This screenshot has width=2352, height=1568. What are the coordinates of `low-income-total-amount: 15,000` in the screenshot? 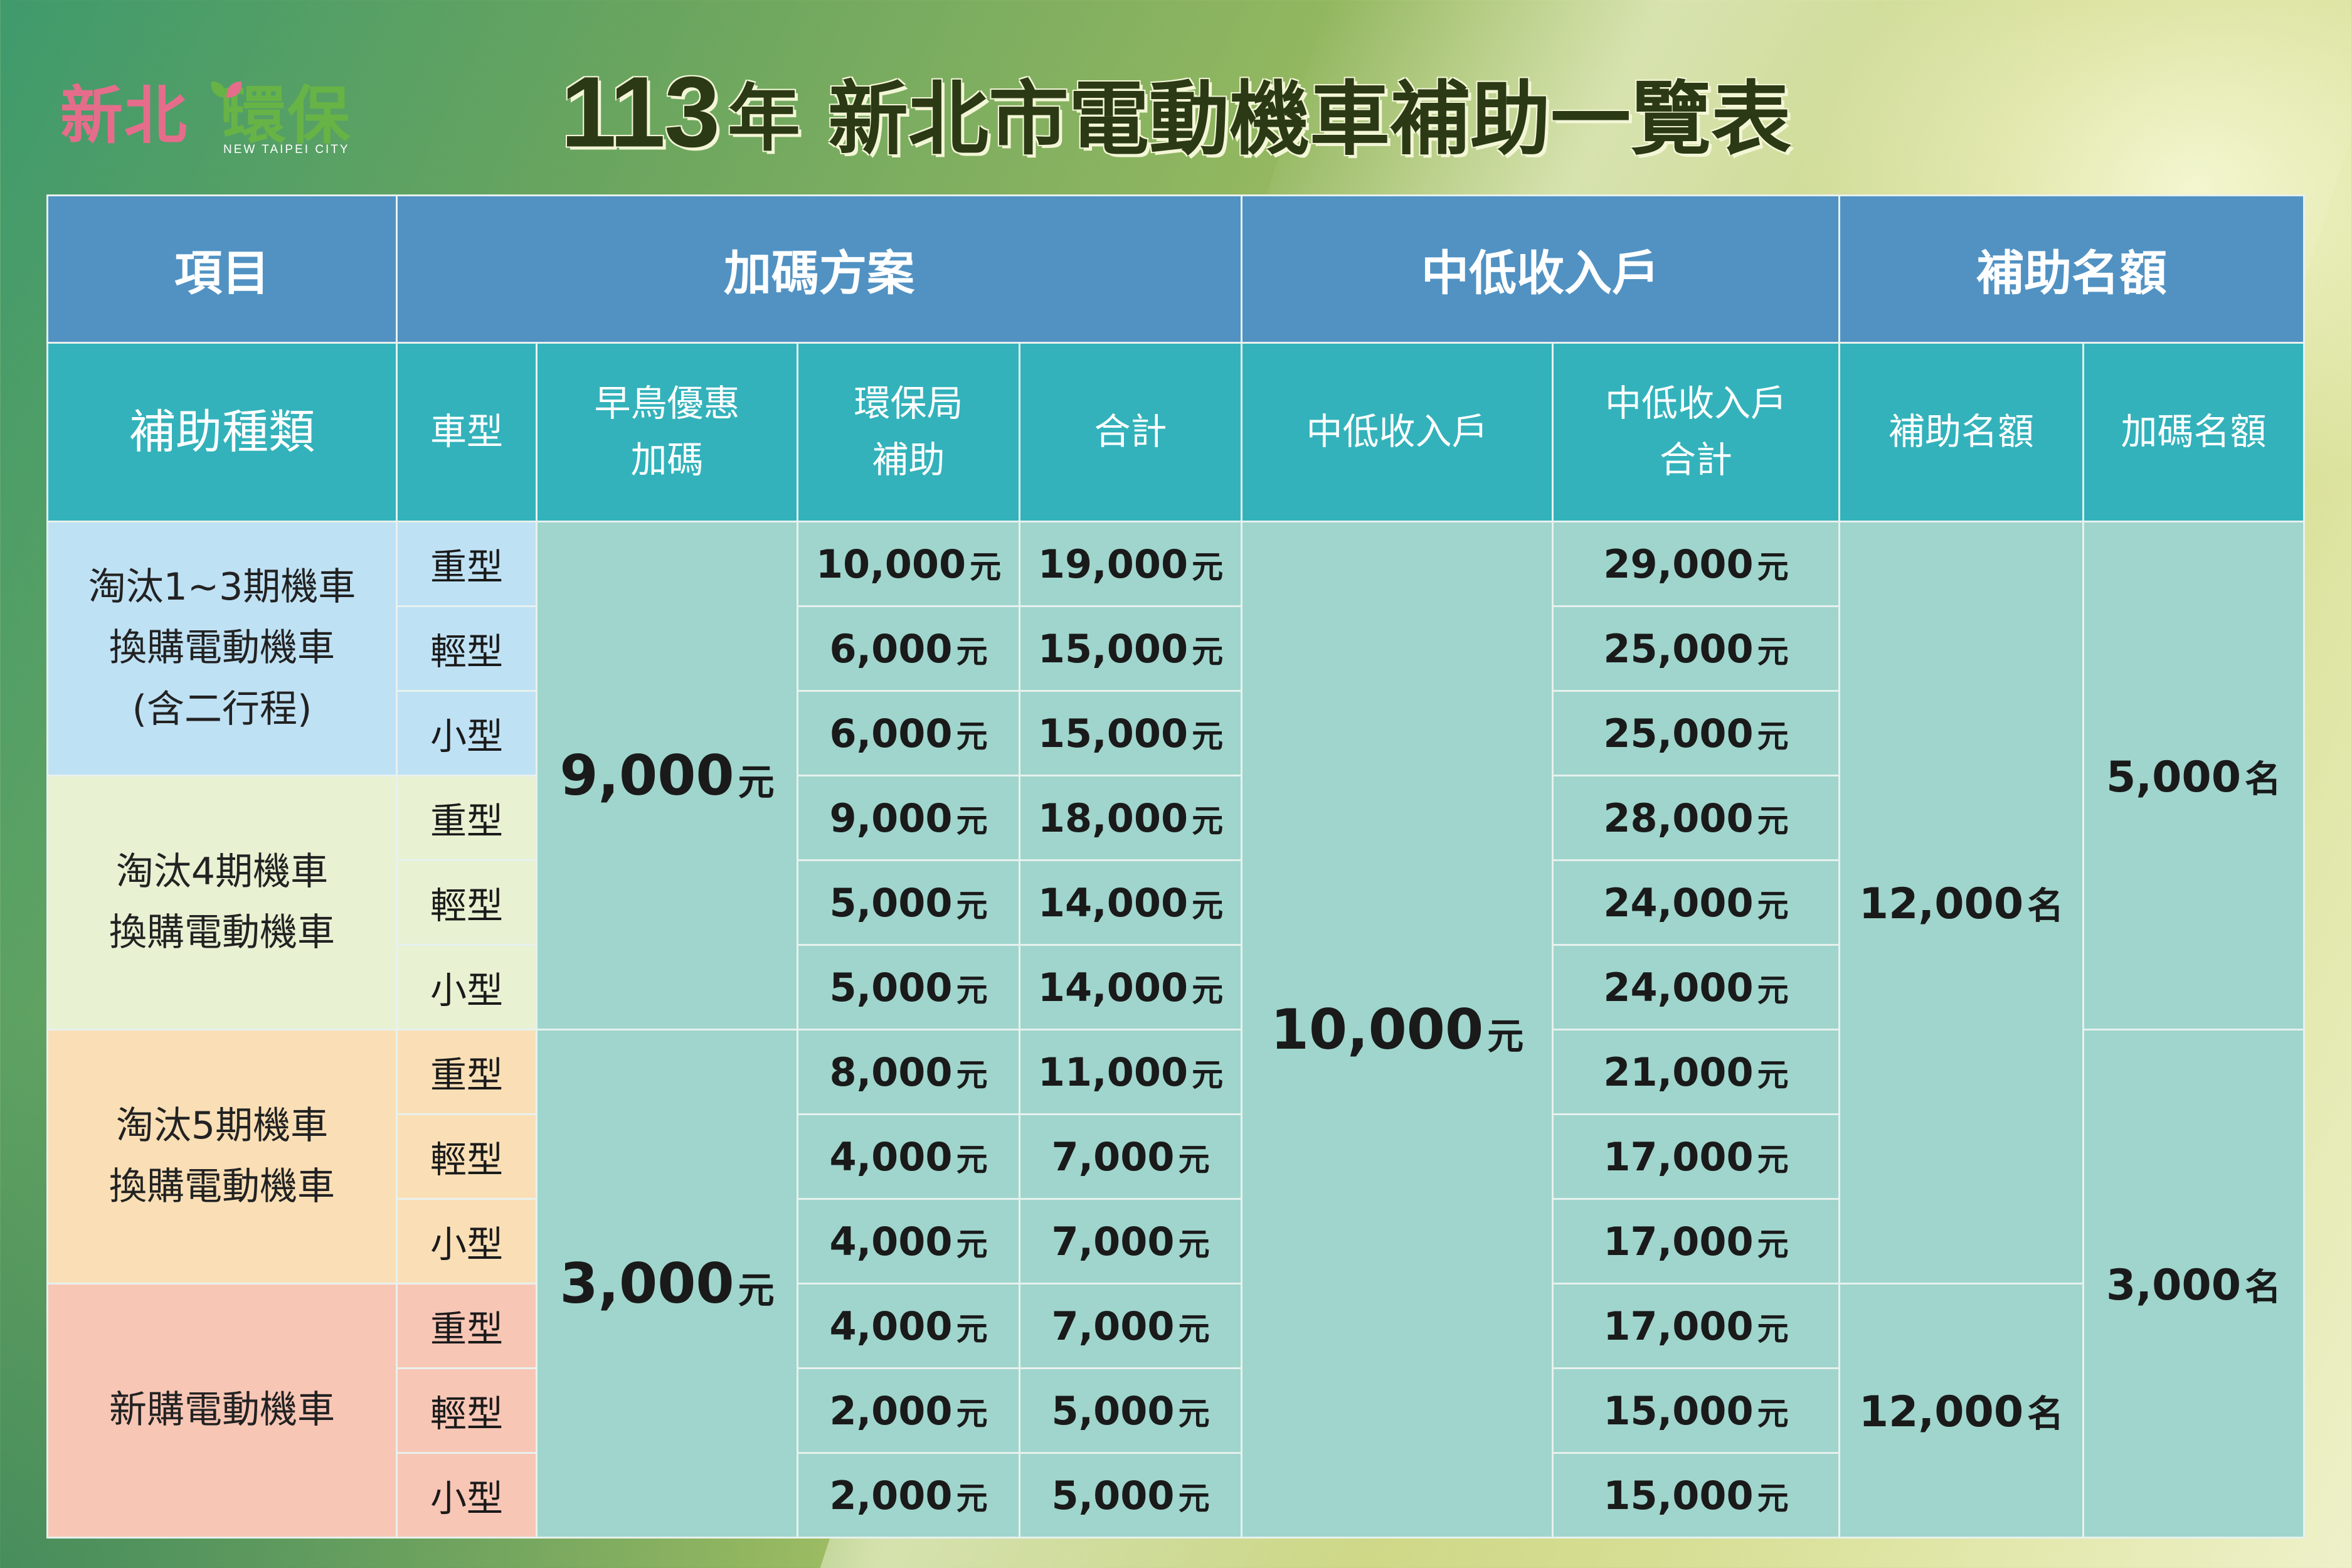 It's located at (1678, 1495).